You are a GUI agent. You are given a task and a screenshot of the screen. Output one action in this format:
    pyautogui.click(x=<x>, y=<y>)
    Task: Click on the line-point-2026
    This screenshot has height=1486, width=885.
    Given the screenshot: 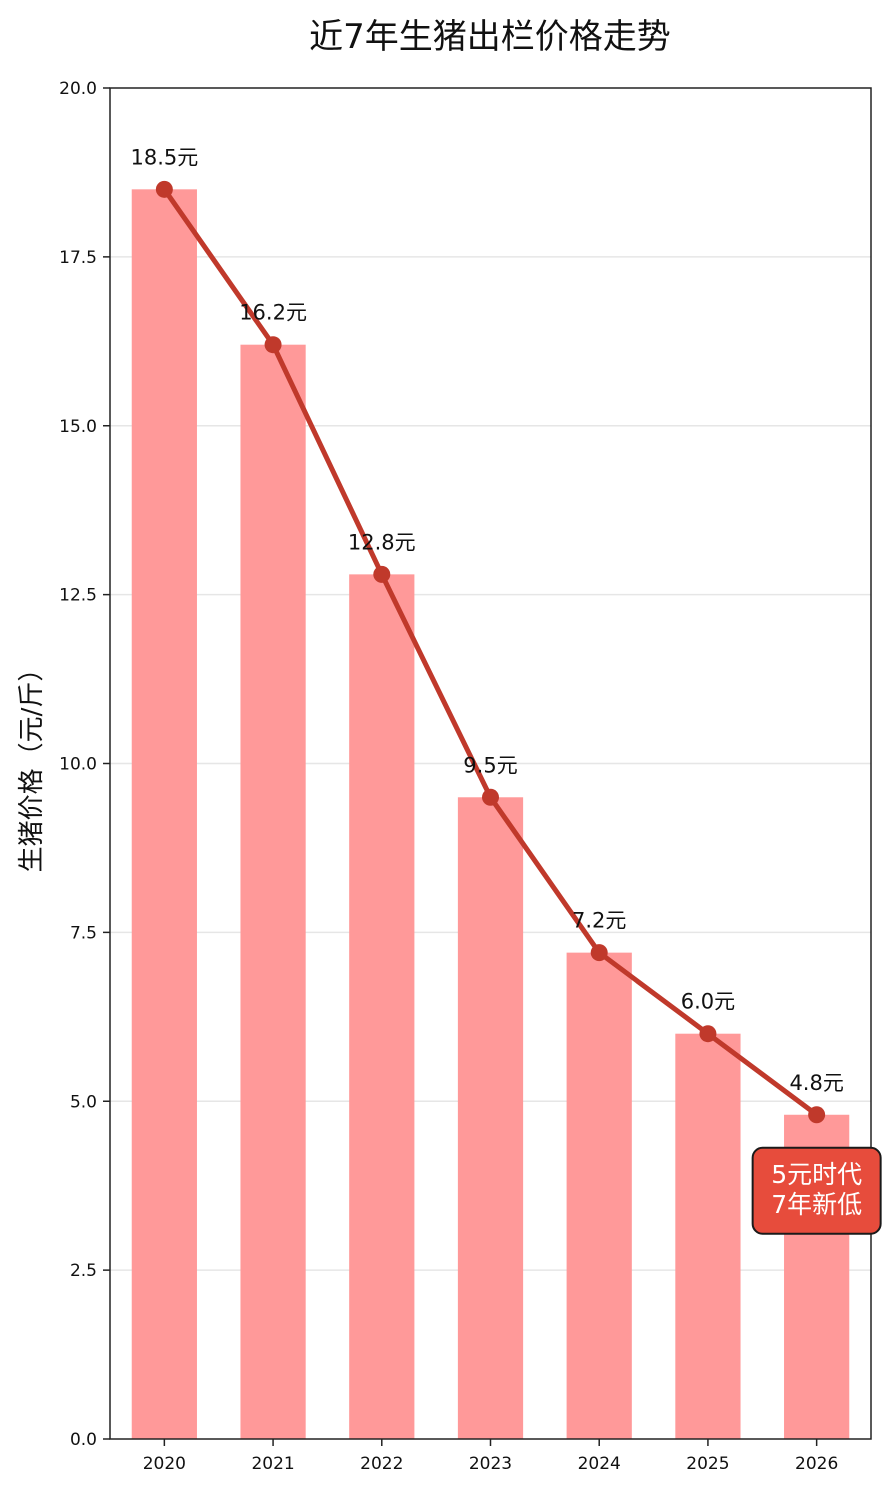 What is the action you would take?
    pyautogui.click(x=817, y=1115)
    